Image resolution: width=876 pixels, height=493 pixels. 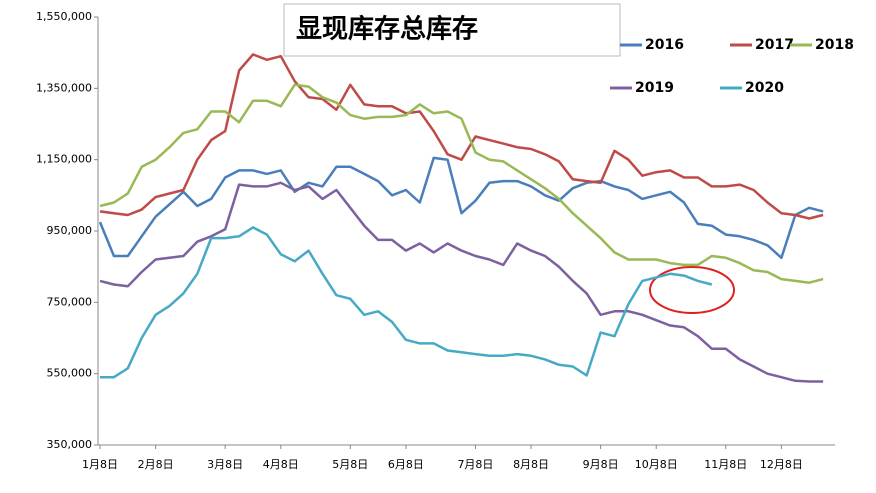 What do you see at coordinates (225, 464) in the screenshot?
I see `x-tick-label: 3月8日` at bounding box center [225, 464].